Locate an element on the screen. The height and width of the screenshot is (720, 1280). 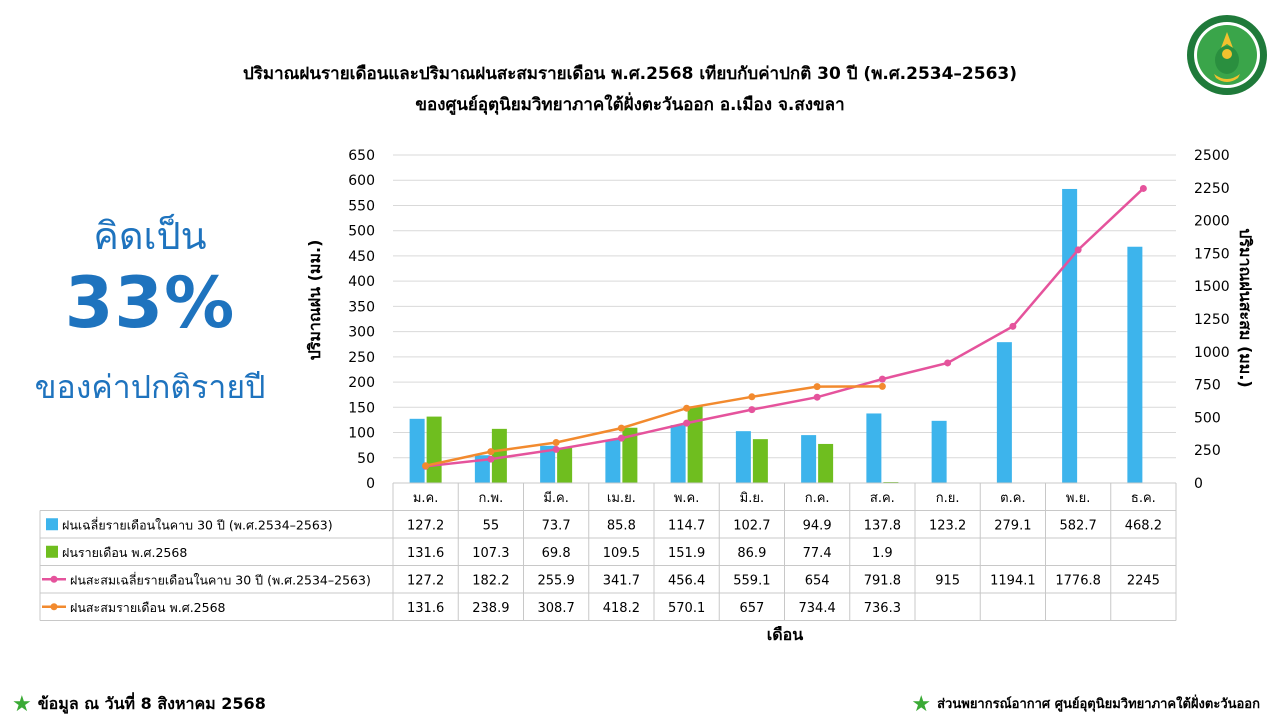
y2-tick-label: 2000 is located at coordinates (1212, 222).